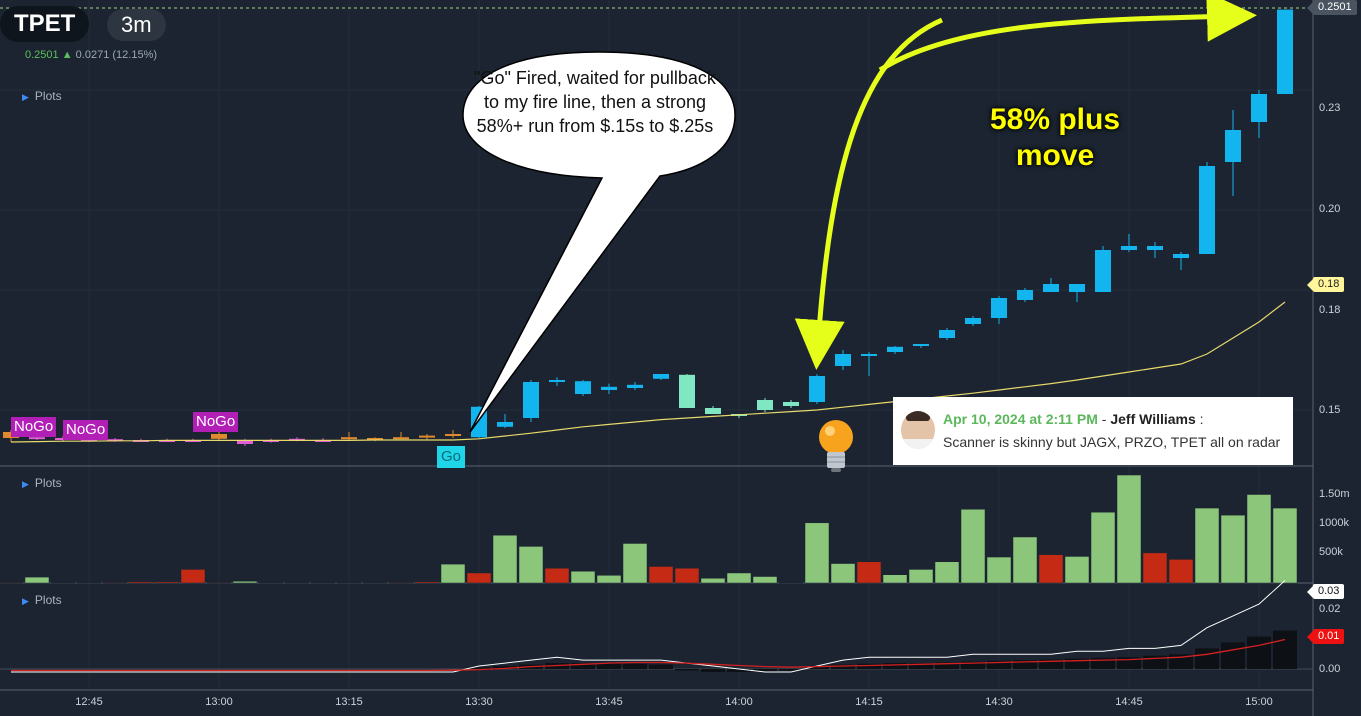  Describe the element at coordinates (918, 430) in the screenshot. I see `avatar` at that location.